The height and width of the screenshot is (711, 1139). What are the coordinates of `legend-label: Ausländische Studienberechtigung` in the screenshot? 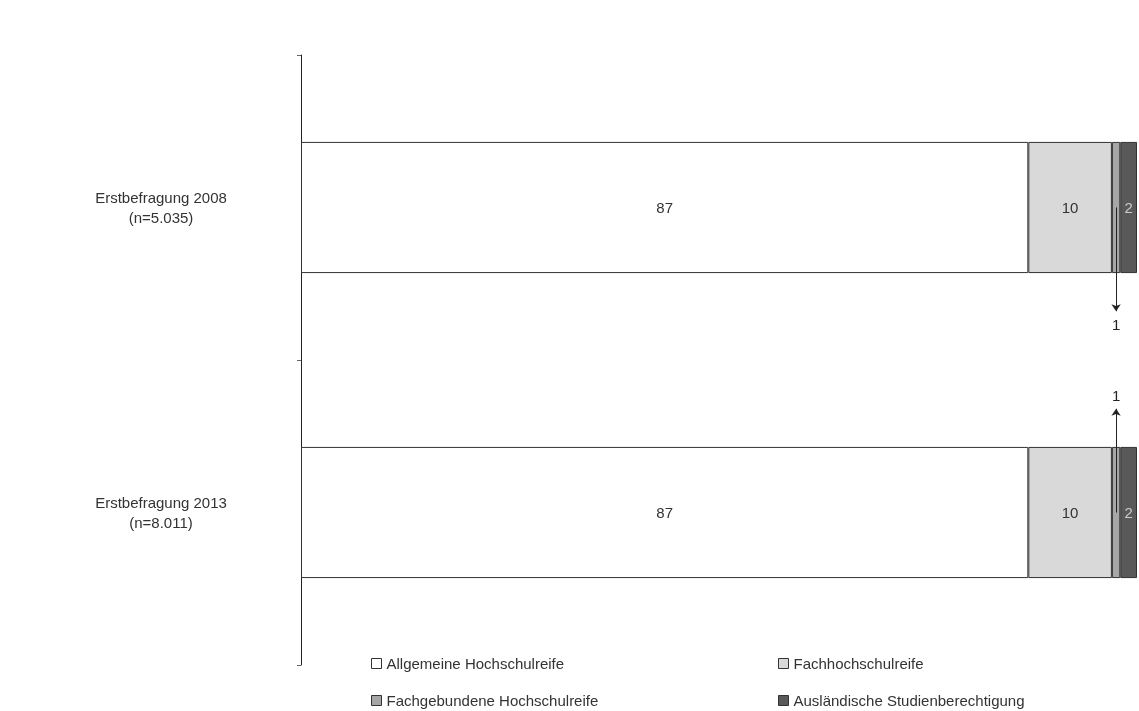 It's located at (909, 700).